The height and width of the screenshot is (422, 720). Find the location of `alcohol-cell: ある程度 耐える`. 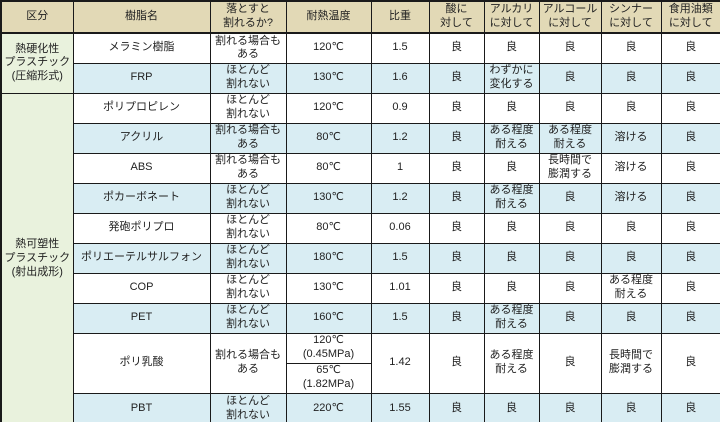

alcohol-cell: ある程度 耐える is located at coordinates (570, 138).